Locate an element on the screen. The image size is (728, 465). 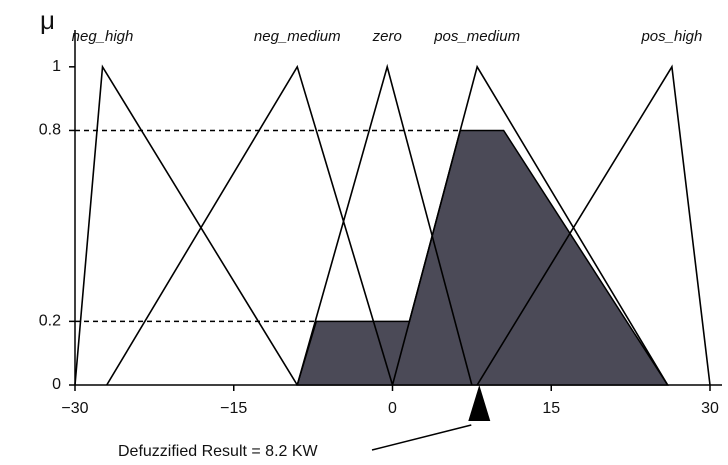
result-marker is located at coordinates (479, 403).